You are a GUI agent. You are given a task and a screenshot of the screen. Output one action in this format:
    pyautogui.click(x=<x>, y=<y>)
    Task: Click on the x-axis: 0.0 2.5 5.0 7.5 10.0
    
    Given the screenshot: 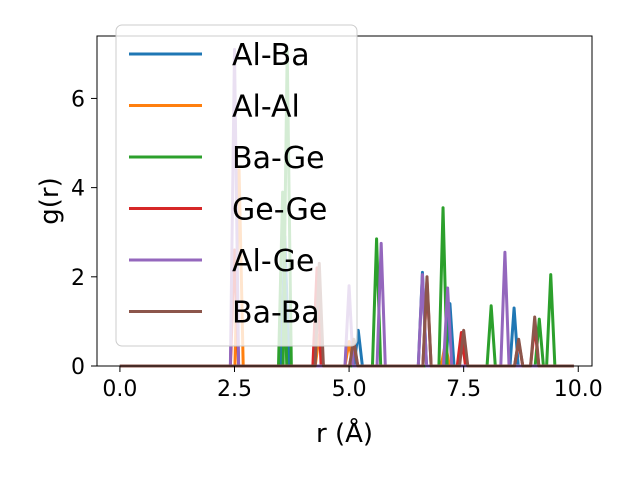 What is the action you would take?
    pyautogui.click(x=352, y=384)
    